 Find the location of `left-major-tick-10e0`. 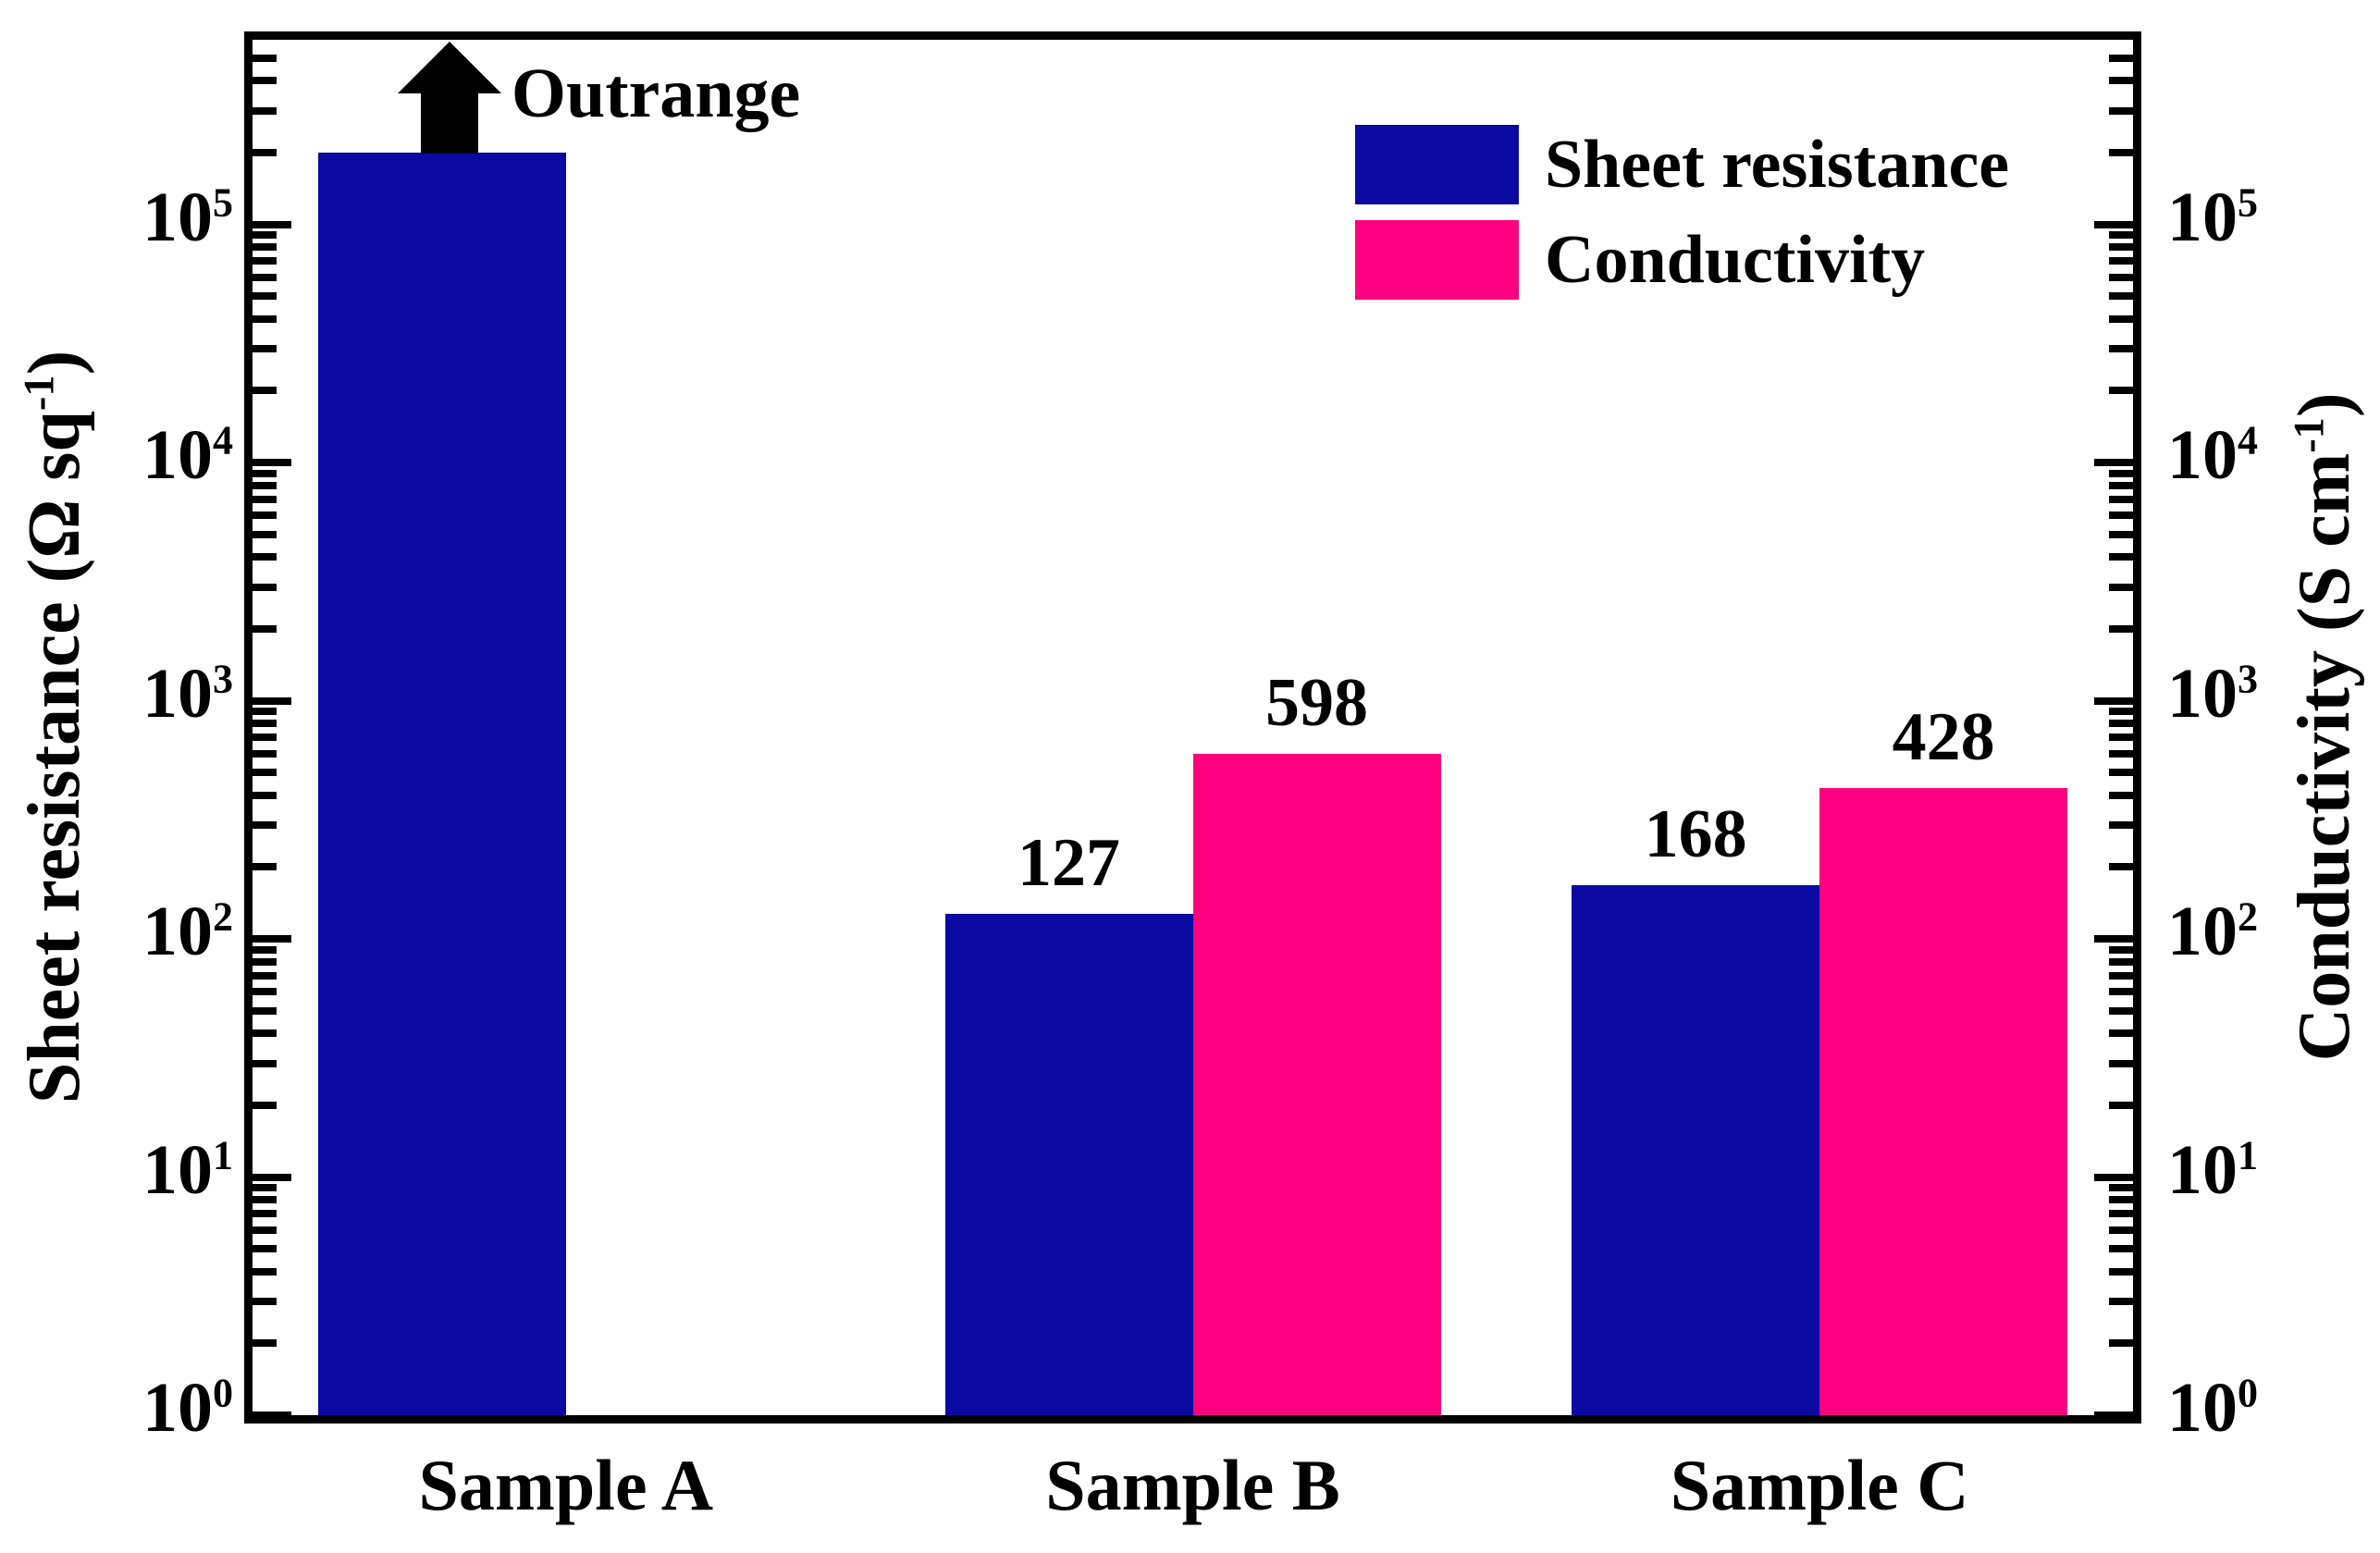

left-major-tick-10e0 is located at coordinates (272, 1415).